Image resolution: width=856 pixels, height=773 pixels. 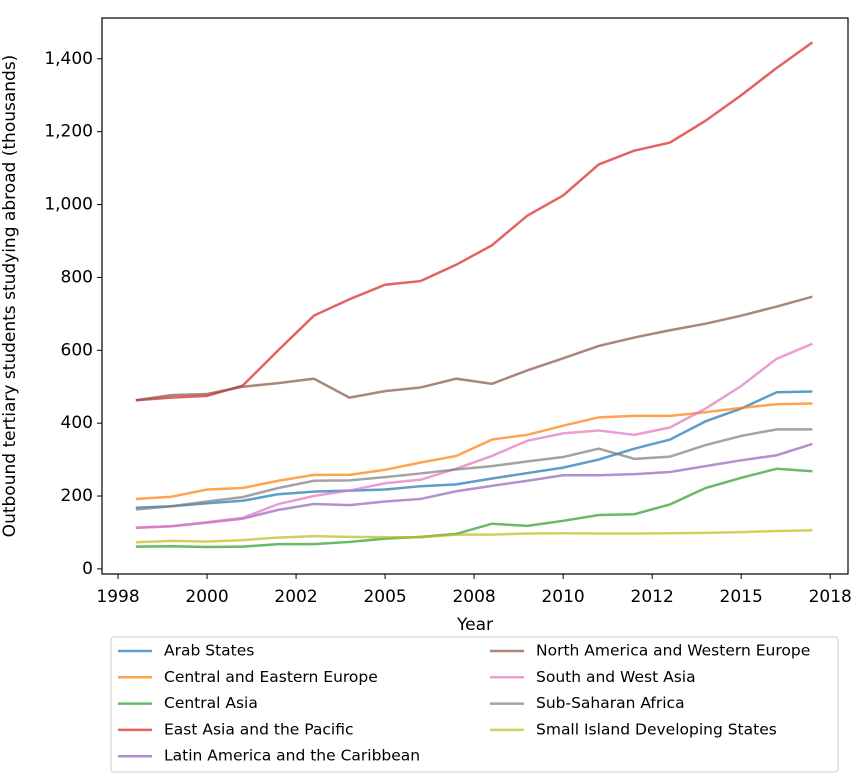 What do you see at coordinates (68, 205) in the screenshot?
I see `y-tick-label: 1,000` at bounding box center [68, 205].